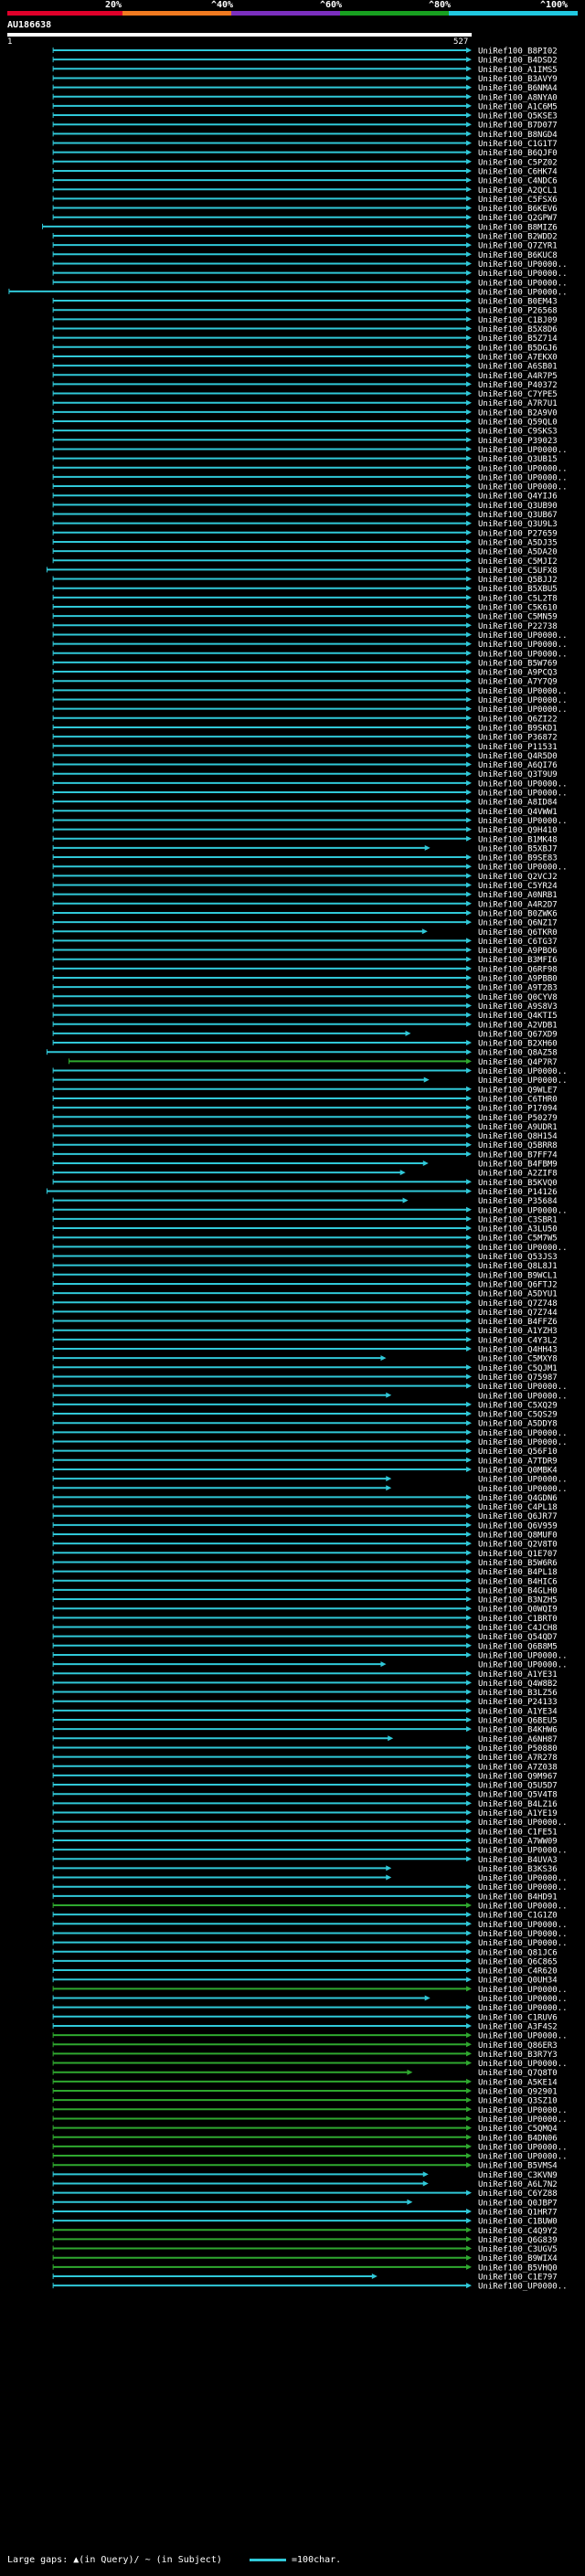  What do you see at coordinates (305, 376) in the screenshot?
I see `hit-row: UniRef100_A4R7P5` at bounding box center [305, 376].